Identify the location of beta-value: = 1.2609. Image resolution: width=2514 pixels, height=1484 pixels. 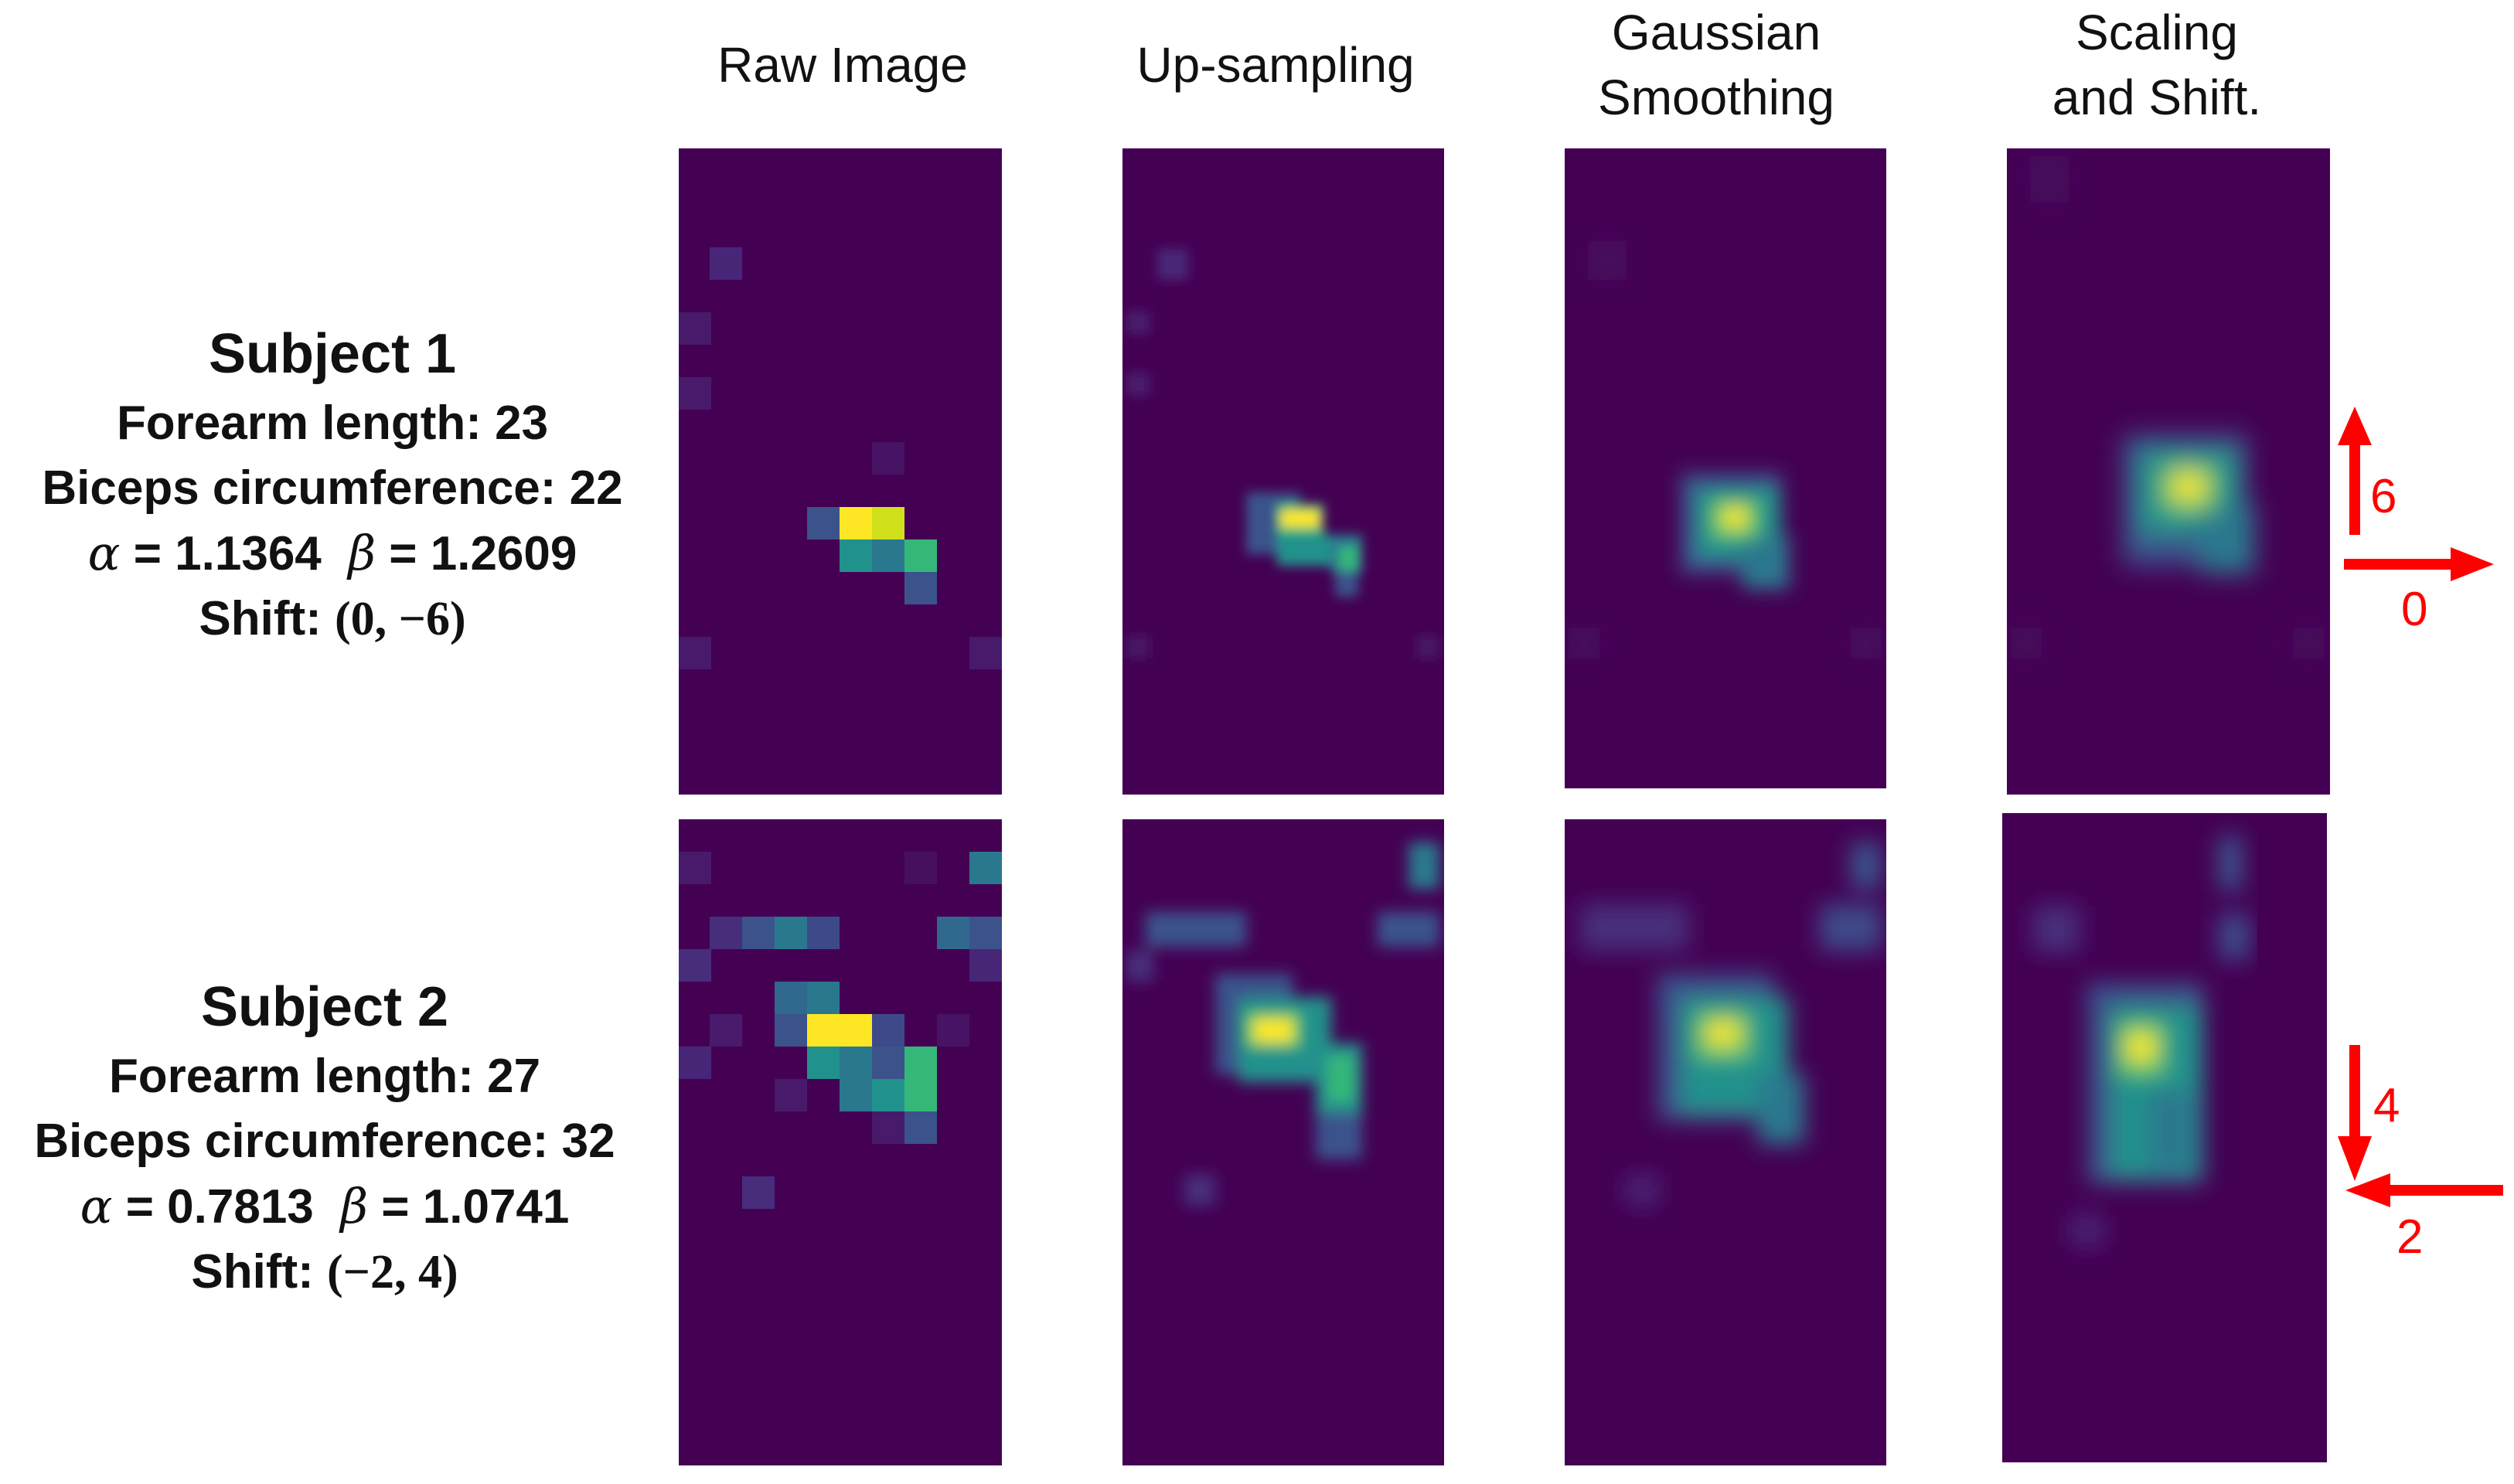
(476, 553).